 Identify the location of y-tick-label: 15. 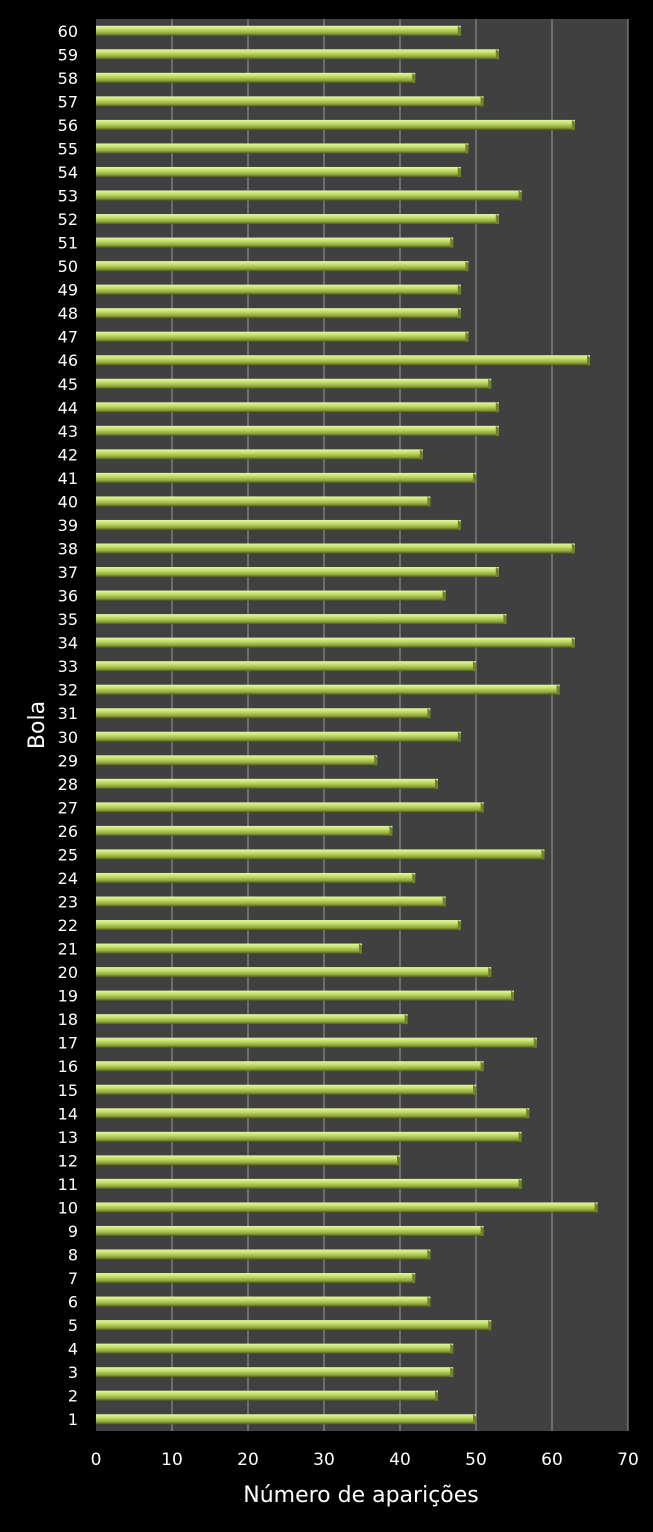
(68, 1090).